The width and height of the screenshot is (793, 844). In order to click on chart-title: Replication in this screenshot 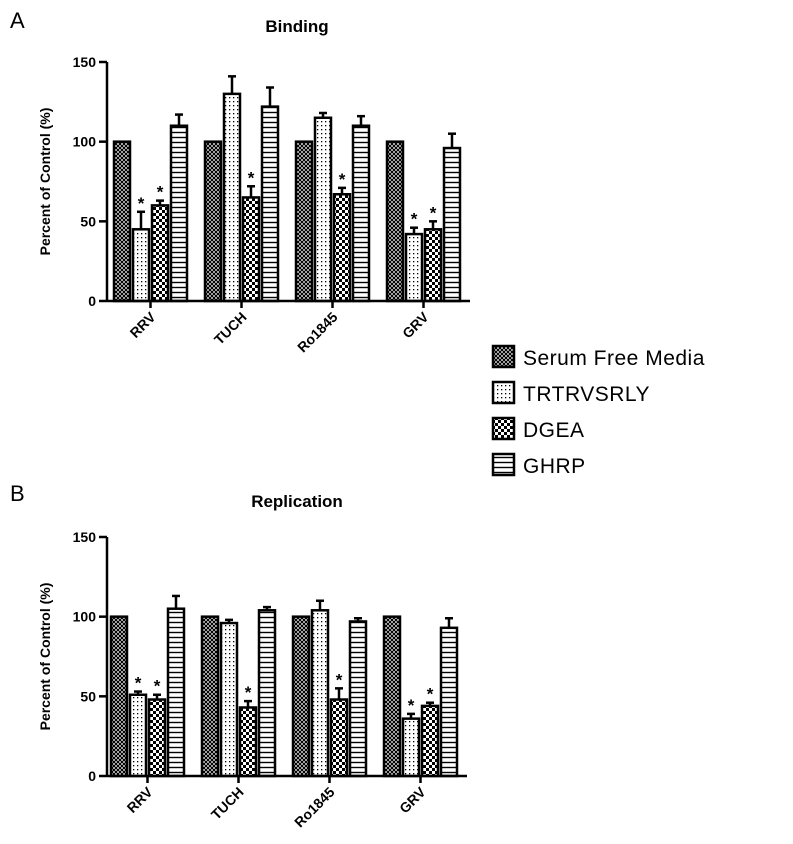, I will do `click(297, 501)`.